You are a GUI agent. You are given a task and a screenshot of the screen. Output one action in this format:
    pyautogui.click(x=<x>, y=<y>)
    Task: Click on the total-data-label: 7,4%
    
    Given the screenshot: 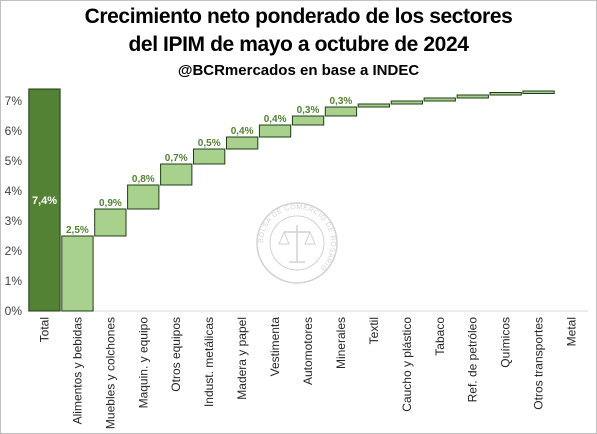 What is the action you would take?
    pyautogui.click(x=44, y=201)
    